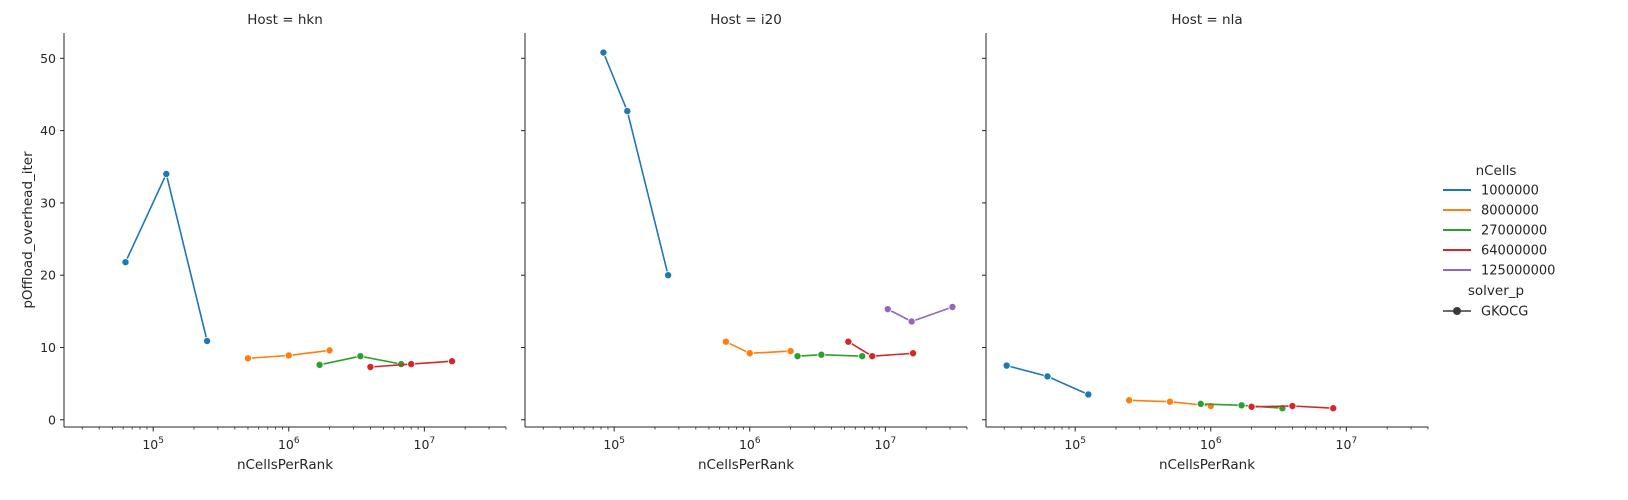 The image size is (1628, 500). What do you see at coordinates (48, 347) in the screenshot?
I see `y-tick-label: 10` at bounding box center [48, 347].